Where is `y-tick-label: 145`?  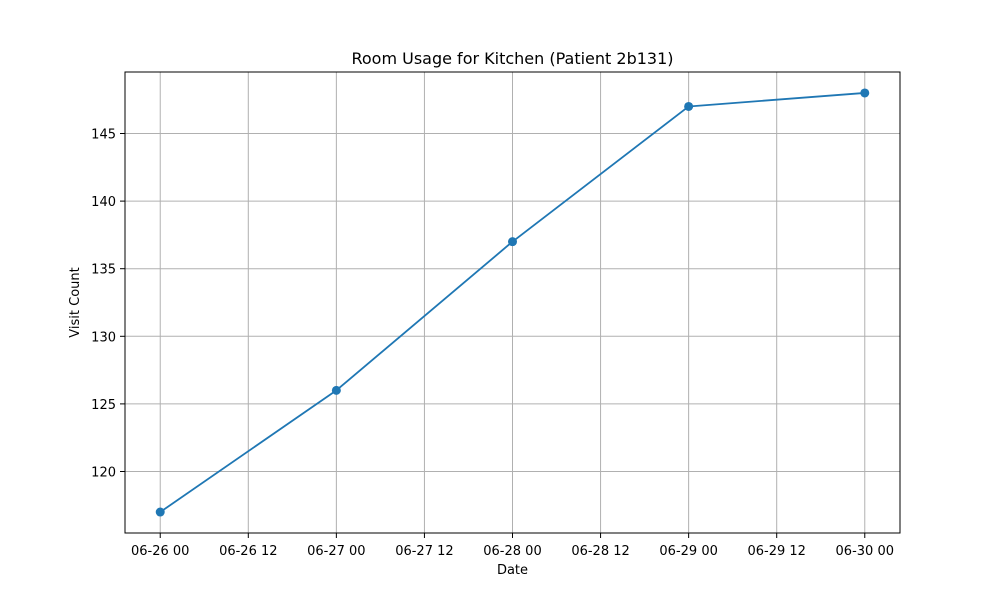 y-tick-label: 145 is located at coordinates (103, 135).